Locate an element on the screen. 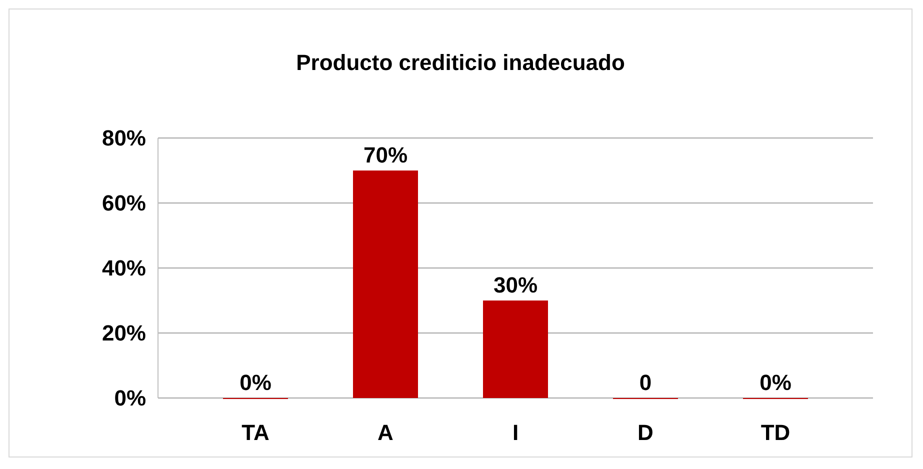 This screenshot has width=923, height=469. y-tick-label: 0% is located at coordinates (130, 398).